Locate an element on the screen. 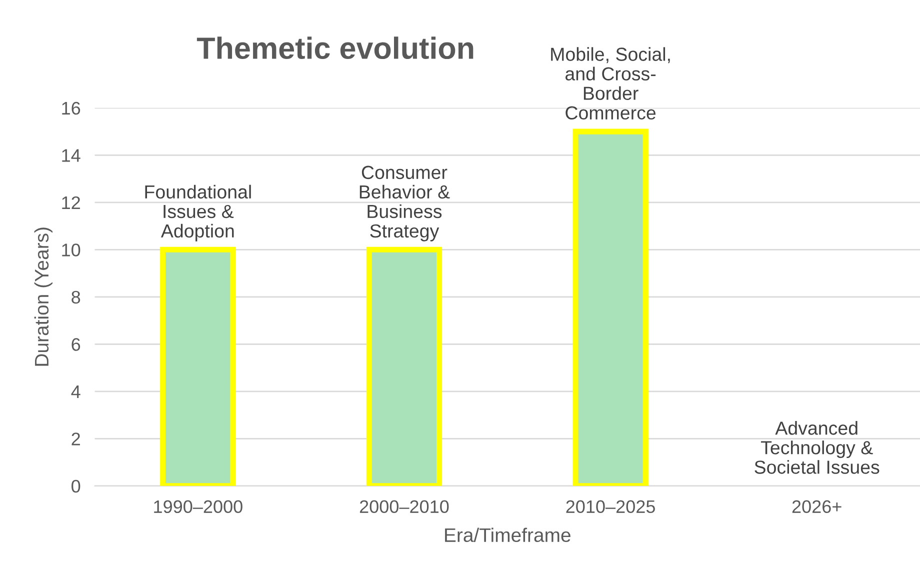  y-tick-label: 6 is located at coordinates (76, 344).